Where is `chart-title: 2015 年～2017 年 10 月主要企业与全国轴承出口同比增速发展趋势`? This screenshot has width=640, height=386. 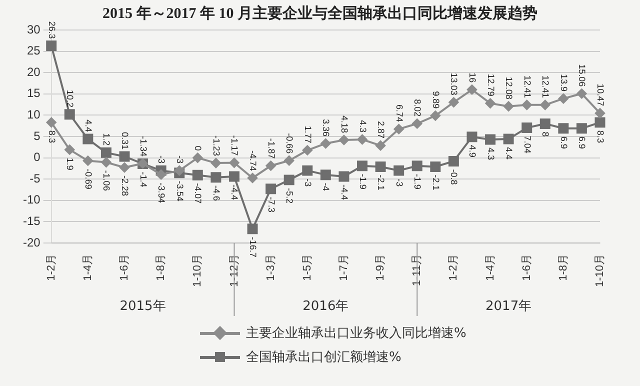
chart-title: 2015 年～2017 年 10 月主要企业与全国轴承出口同比增速发展趋势 is located at coordinates (320, 13).